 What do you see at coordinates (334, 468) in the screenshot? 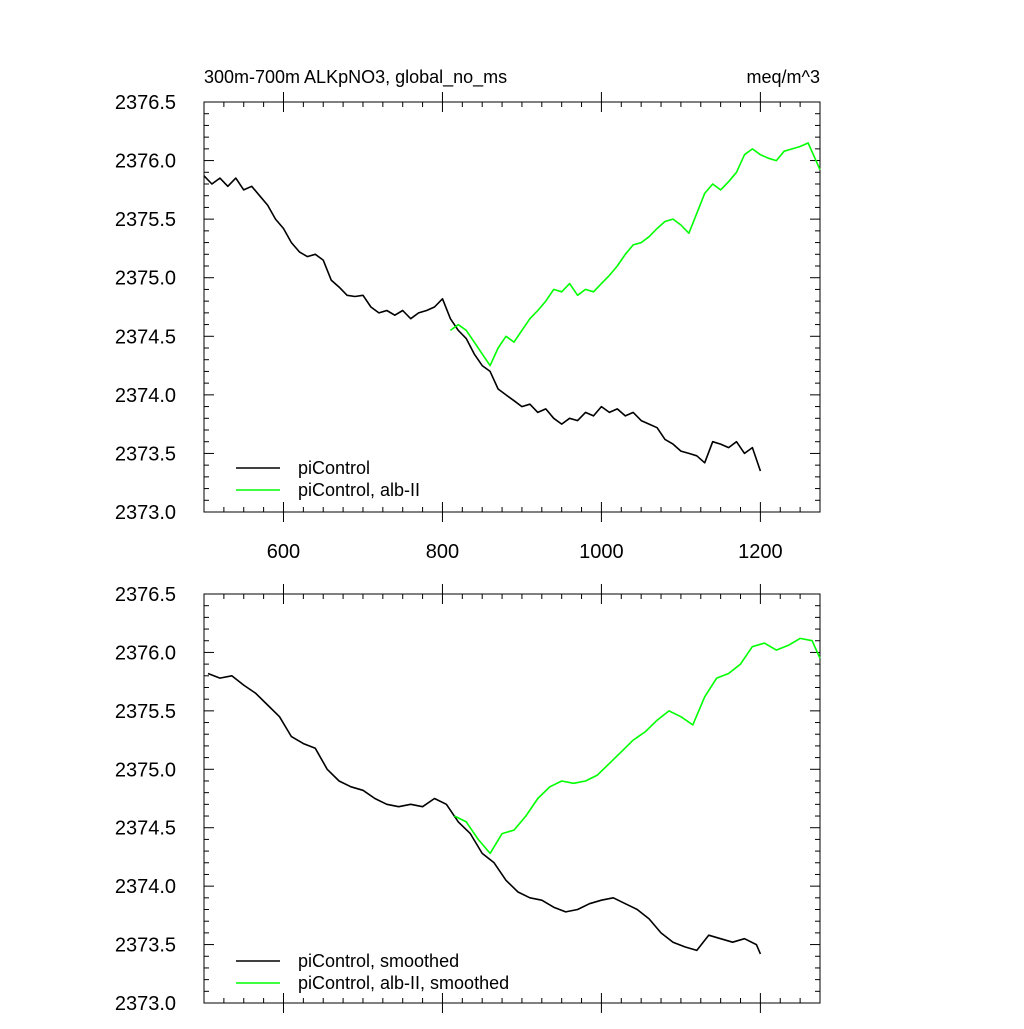
I see `legend-label: piControl` at bounding box center [334, 468].